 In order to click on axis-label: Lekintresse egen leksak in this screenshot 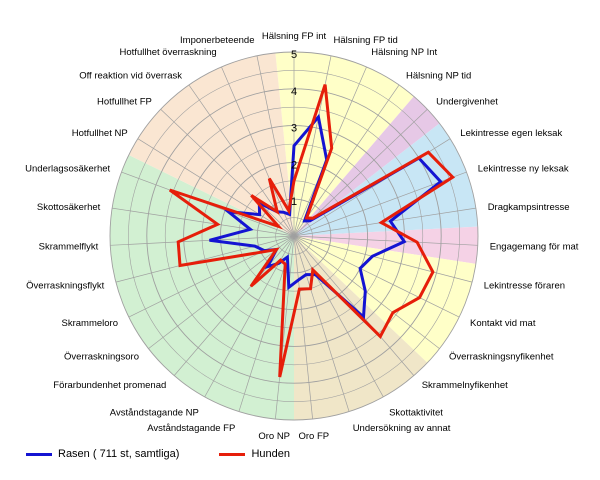, I will do `click(511, 133)`.